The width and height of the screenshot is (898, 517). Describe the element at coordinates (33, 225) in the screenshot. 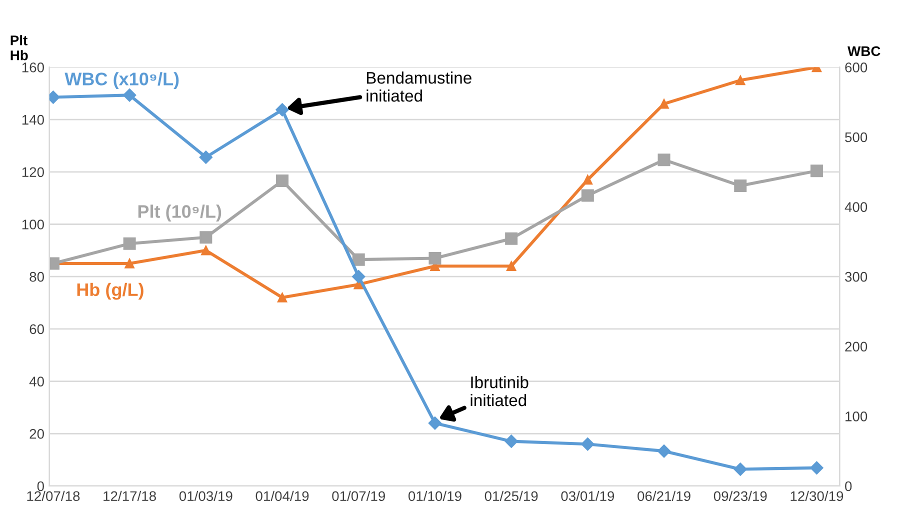

I see `y-tick-label: 100` at that location.